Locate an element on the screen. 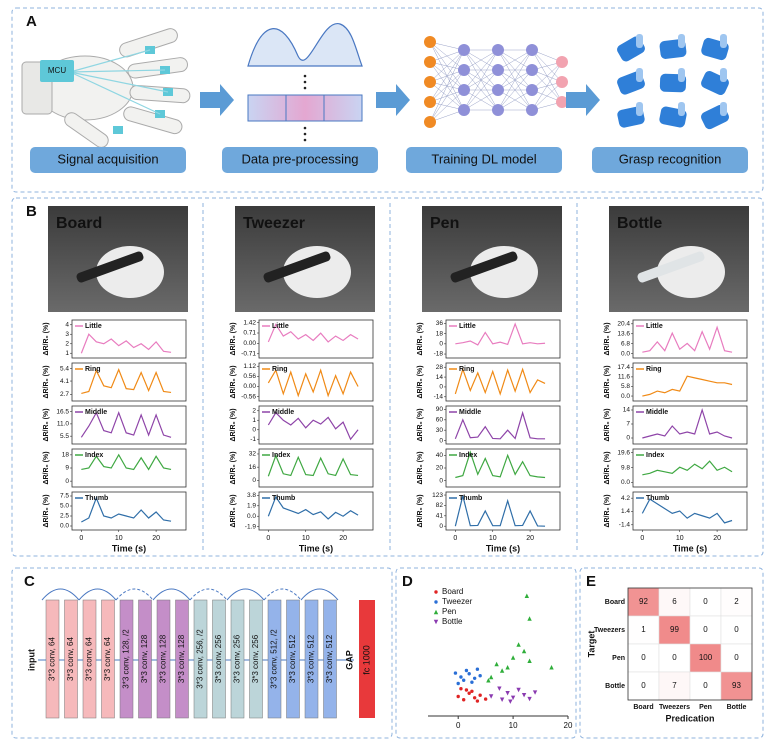  cell-value: 93 is located at coordinates (736, 685).